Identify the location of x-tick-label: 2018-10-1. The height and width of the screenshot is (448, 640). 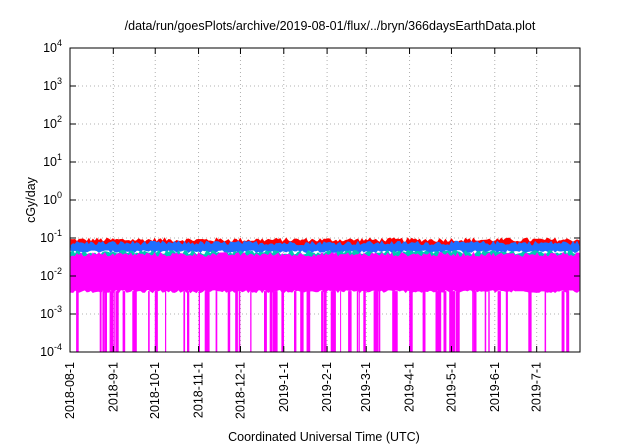
(155, 390).